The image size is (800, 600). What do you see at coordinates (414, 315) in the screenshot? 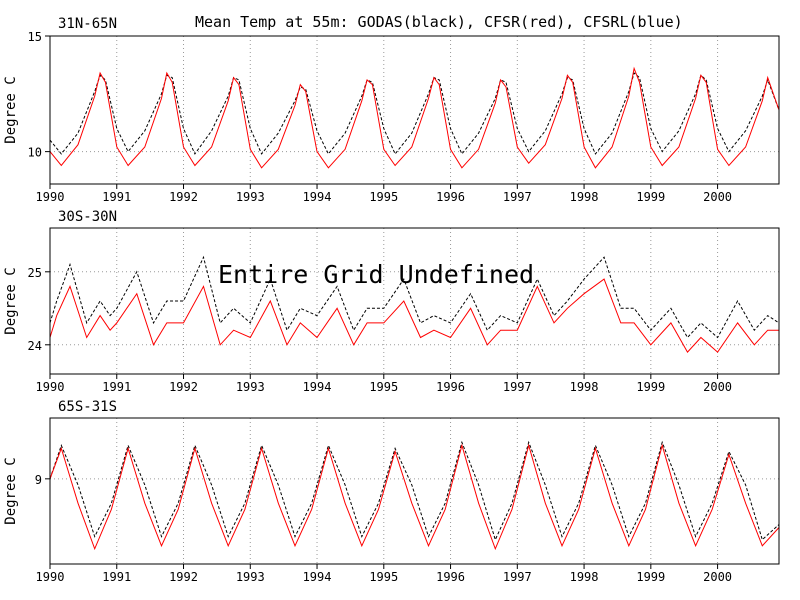
I see `series-line-cfsr` at bounding box center [414, 315].